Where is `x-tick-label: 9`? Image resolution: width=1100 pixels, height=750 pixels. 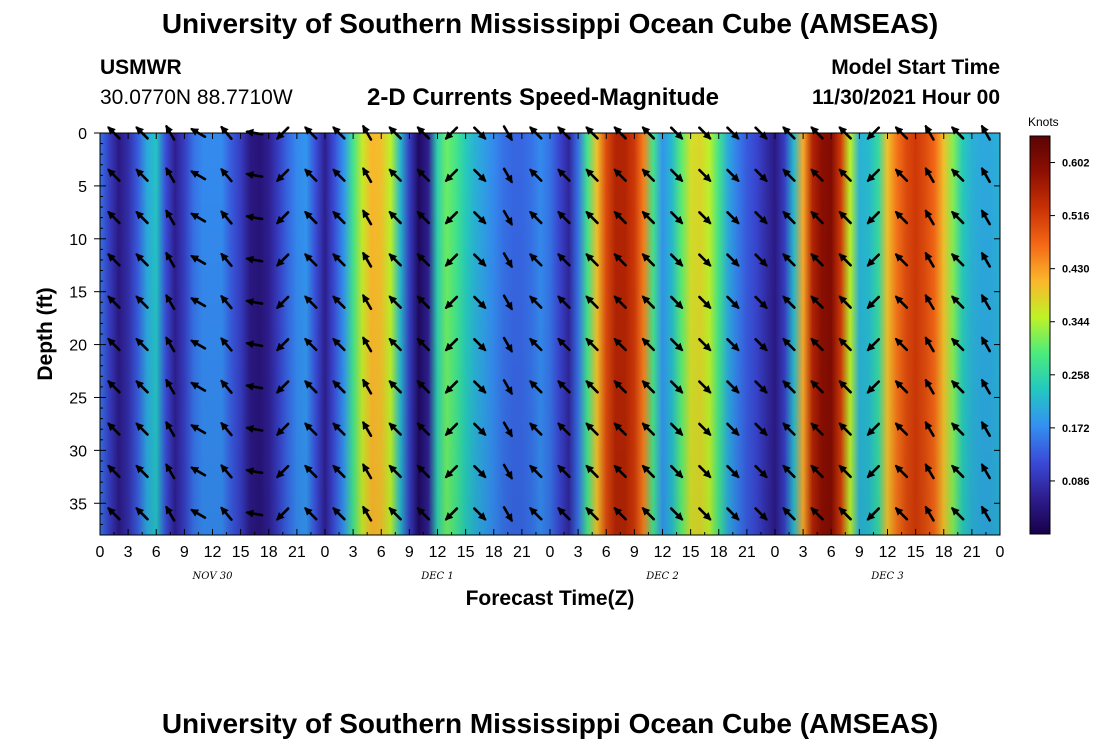 x-tick-label: 9 is located at coordinates (859, 552).